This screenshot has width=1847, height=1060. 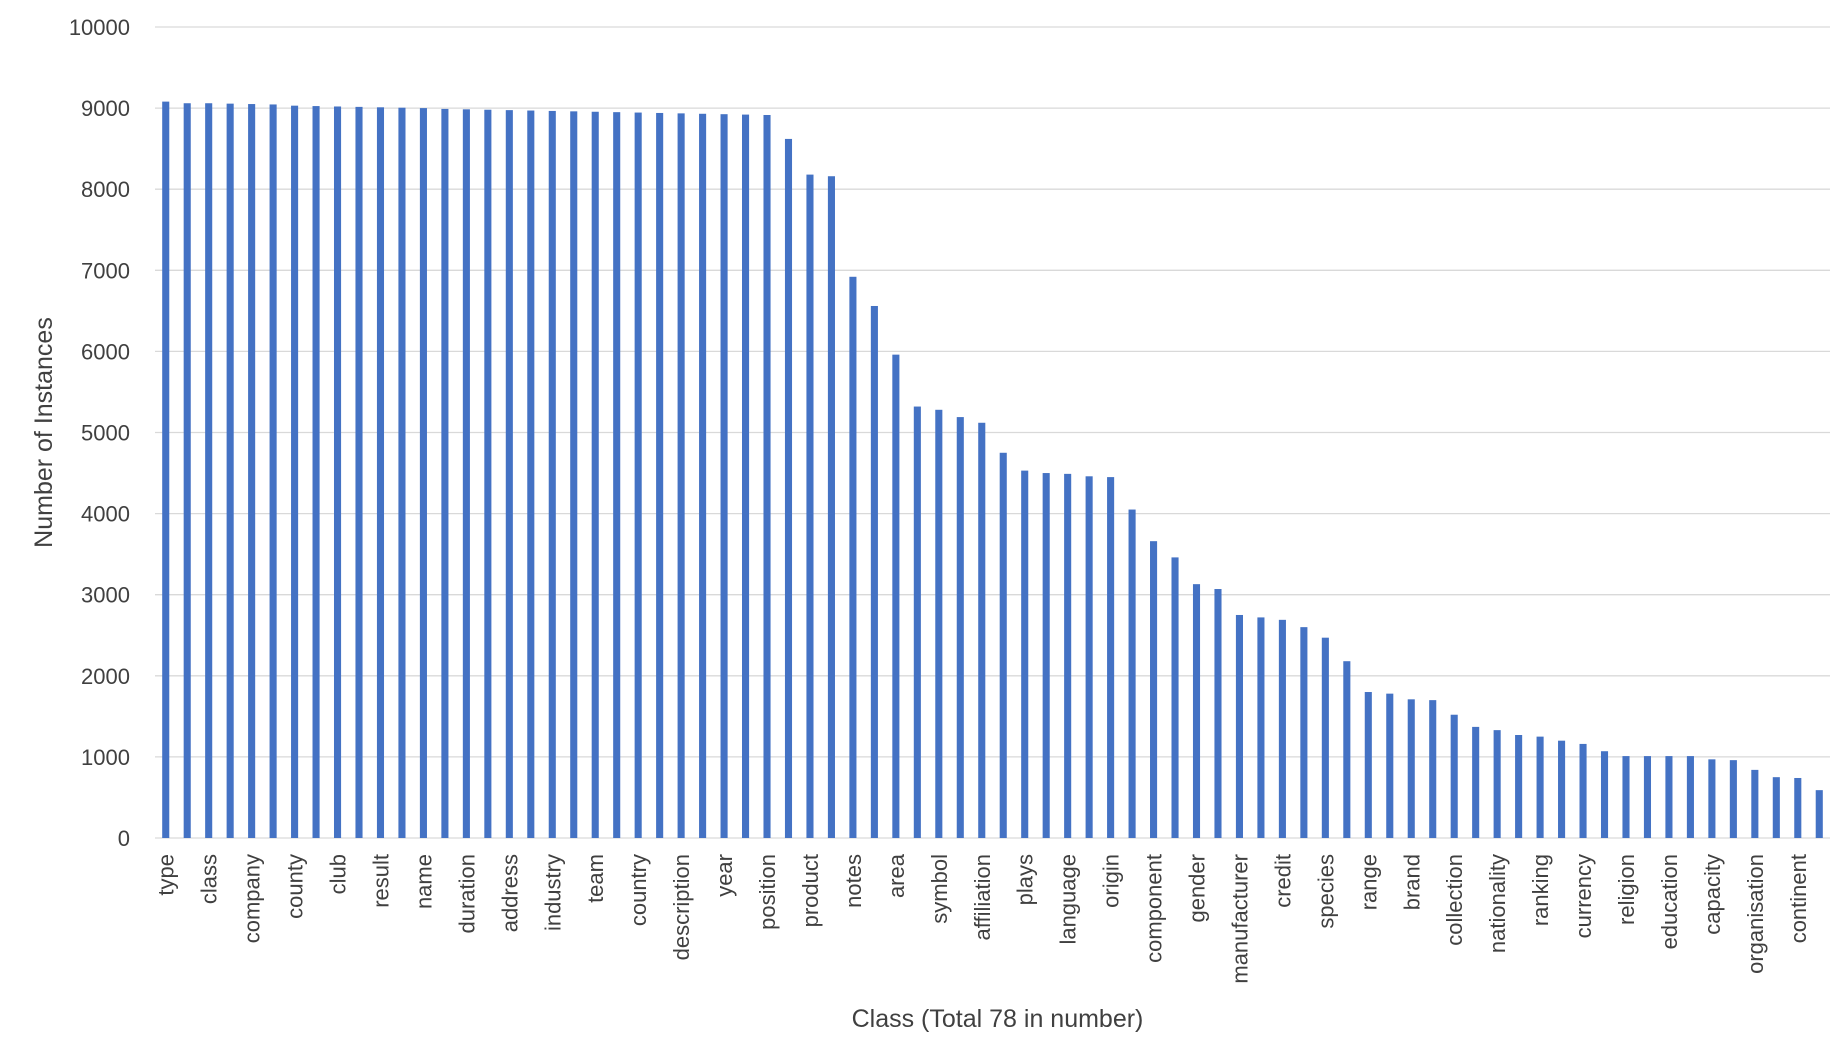 I want to click on x-tick-label: collection, so click(x=1454, y=900).